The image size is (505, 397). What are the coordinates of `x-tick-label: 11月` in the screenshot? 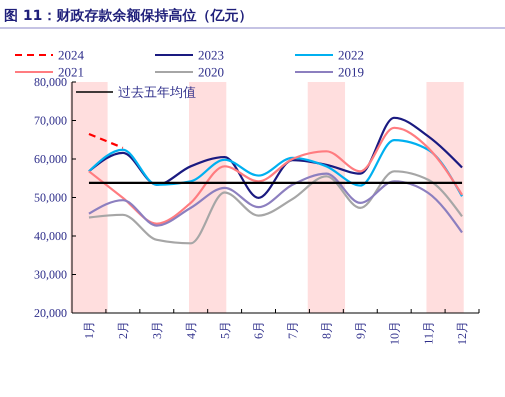 It's located at (428, 333).